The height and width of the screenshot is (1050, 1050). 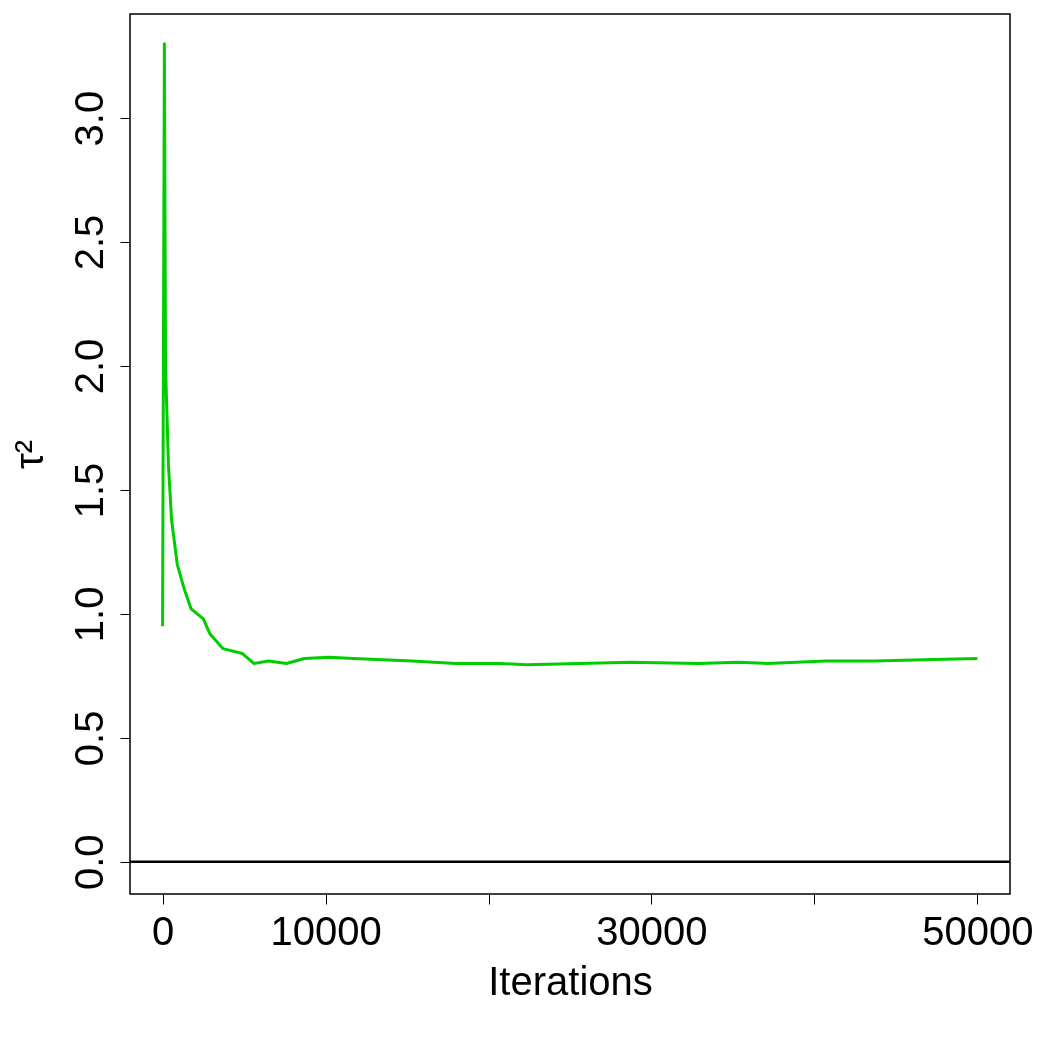 I want to click on y-axis-title: τ², so click(x=28, y=454).